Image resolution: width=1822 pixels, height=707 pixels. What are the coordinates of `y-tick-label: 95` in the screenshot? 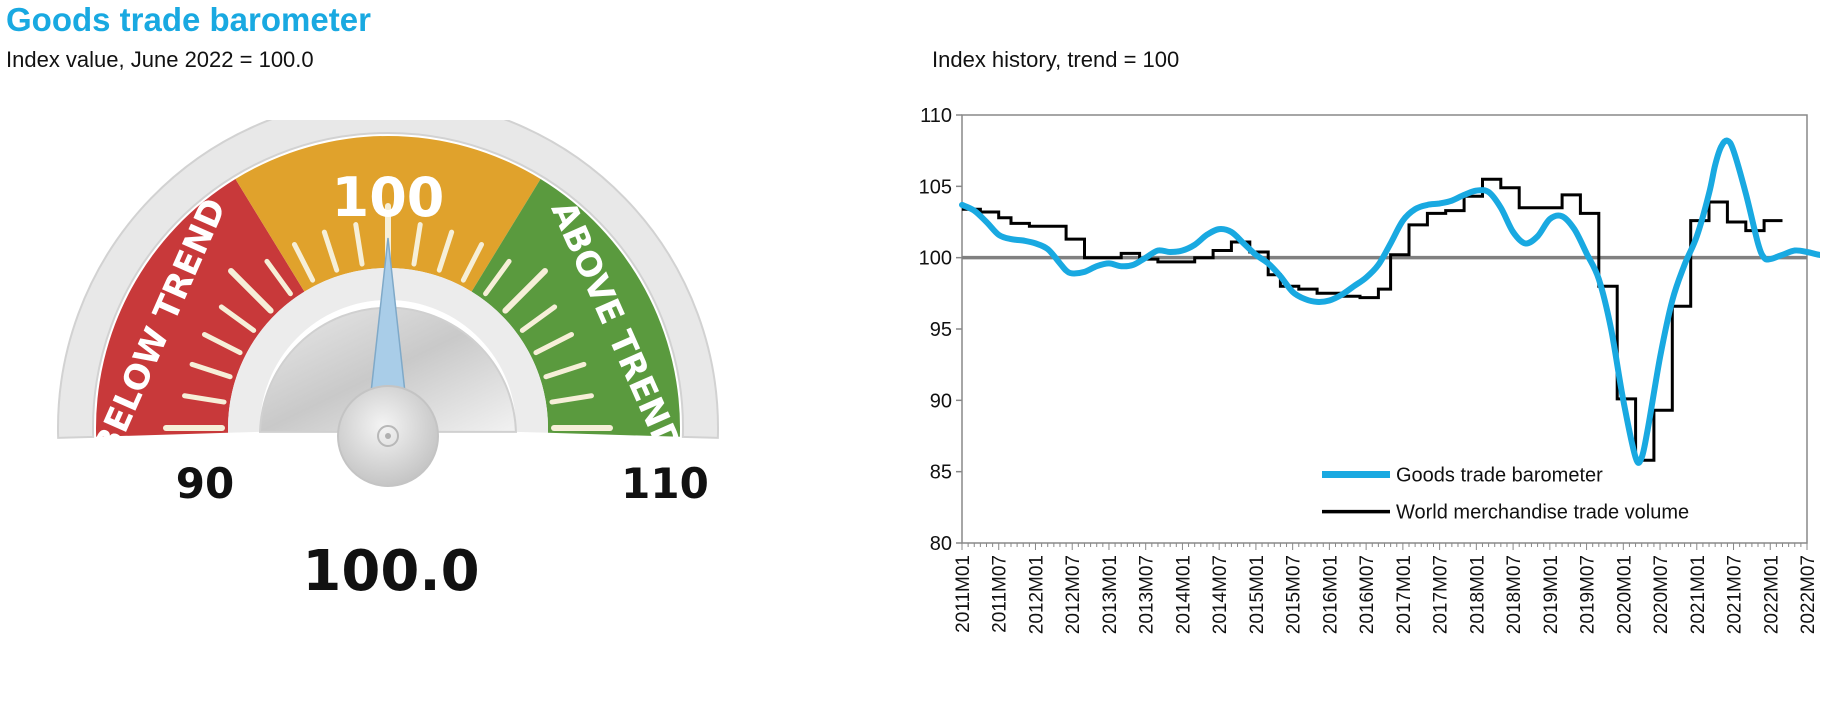 It's located at (941, 330).